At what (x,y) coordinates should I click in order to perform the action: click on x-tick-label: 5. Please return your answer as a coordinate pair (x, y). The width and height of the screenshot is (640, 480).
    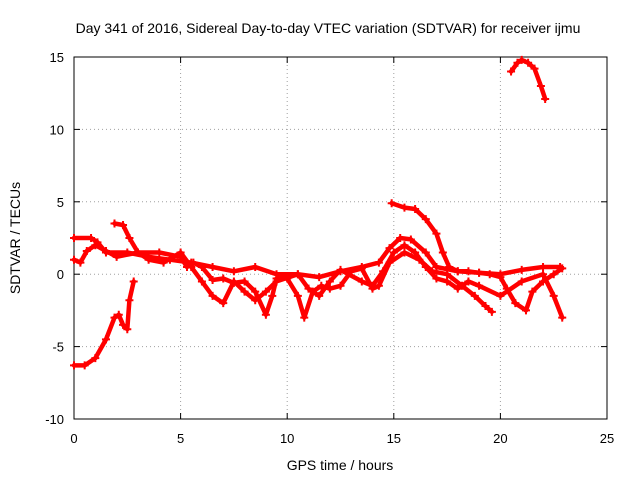
    Looking at the image, I should click on (180, 438).